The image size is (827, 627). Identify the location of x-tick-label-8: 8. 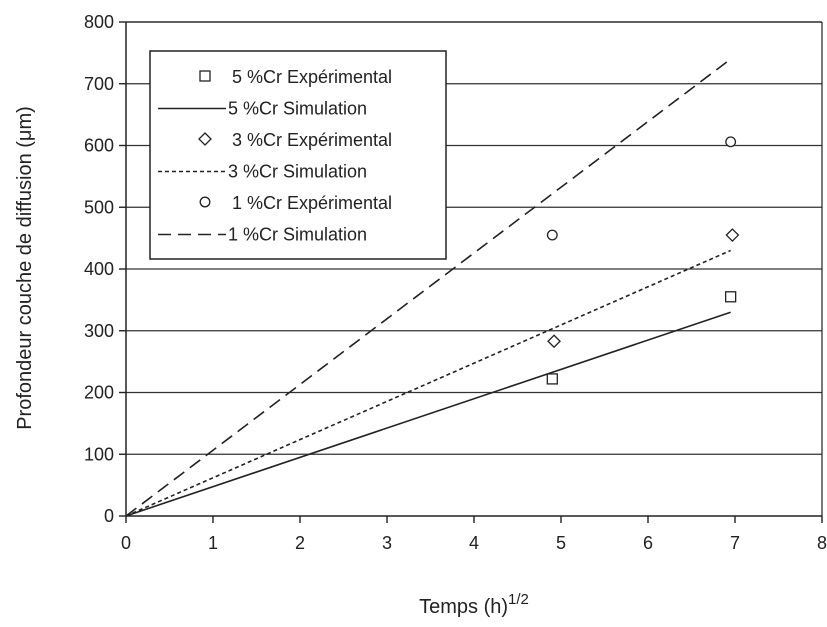
(822, 543).